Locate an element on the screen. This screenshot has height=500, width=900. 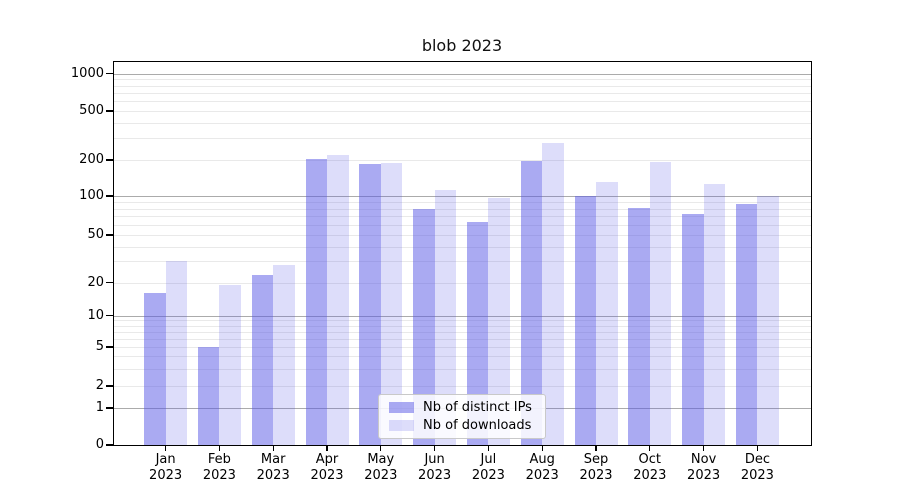
y-tick-label: 50 is located at coordinates (95, 234).